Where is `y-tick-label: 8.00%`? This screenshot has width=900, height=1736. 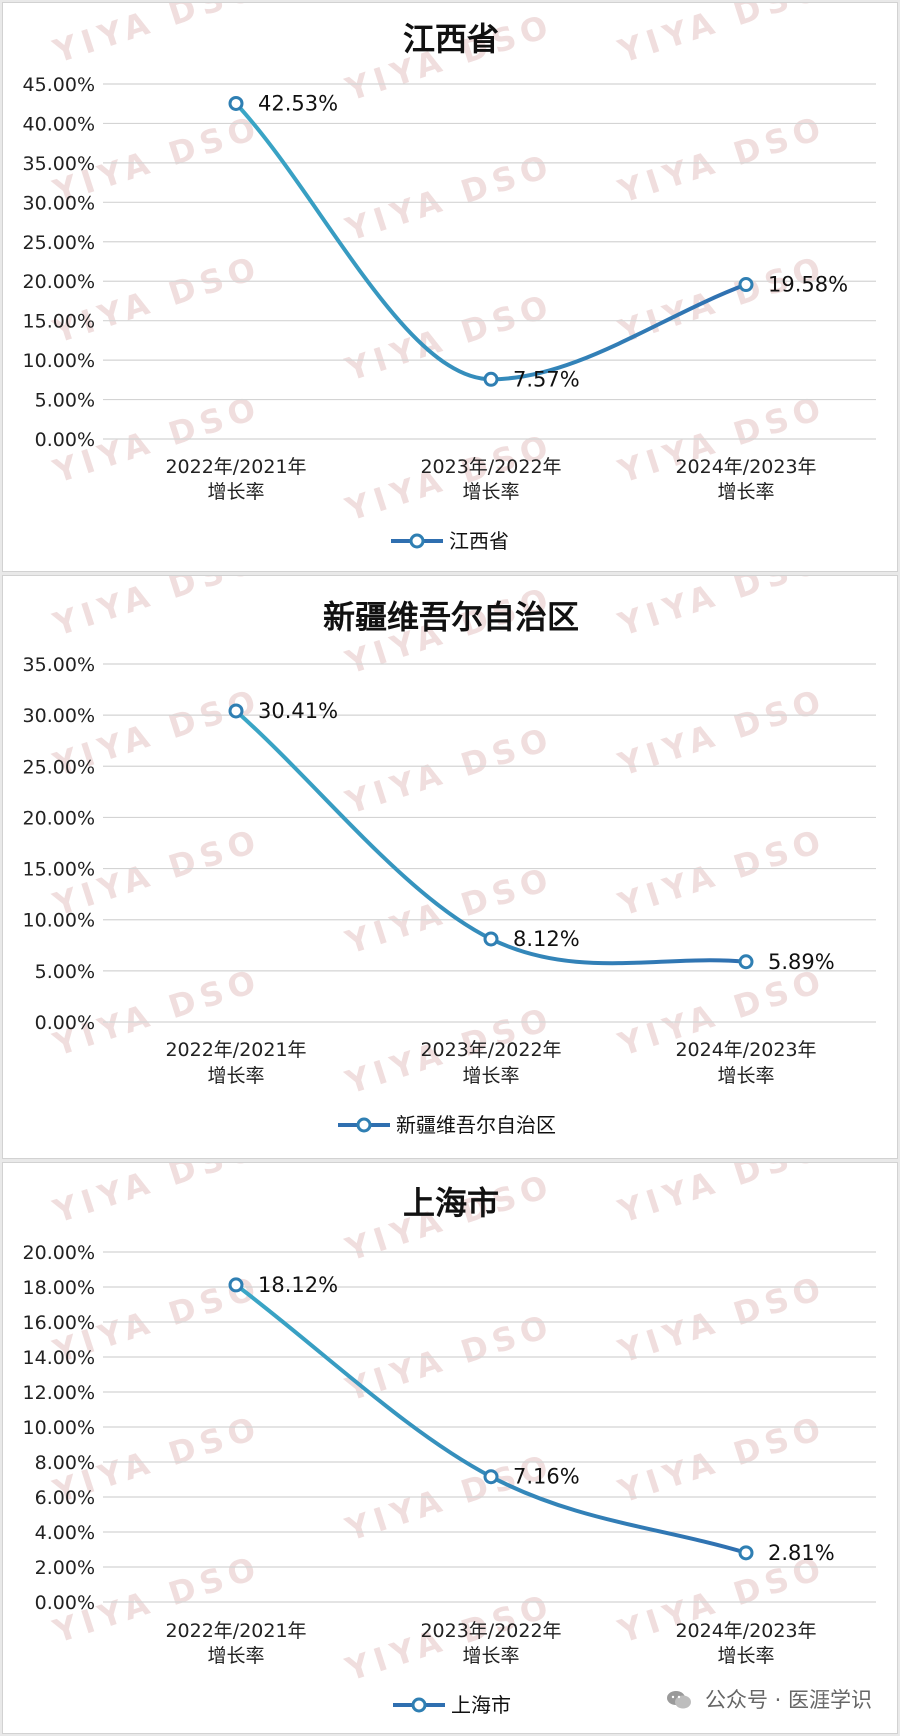 y-tick-label: 8.00% is located at coordinates (65, 1463).